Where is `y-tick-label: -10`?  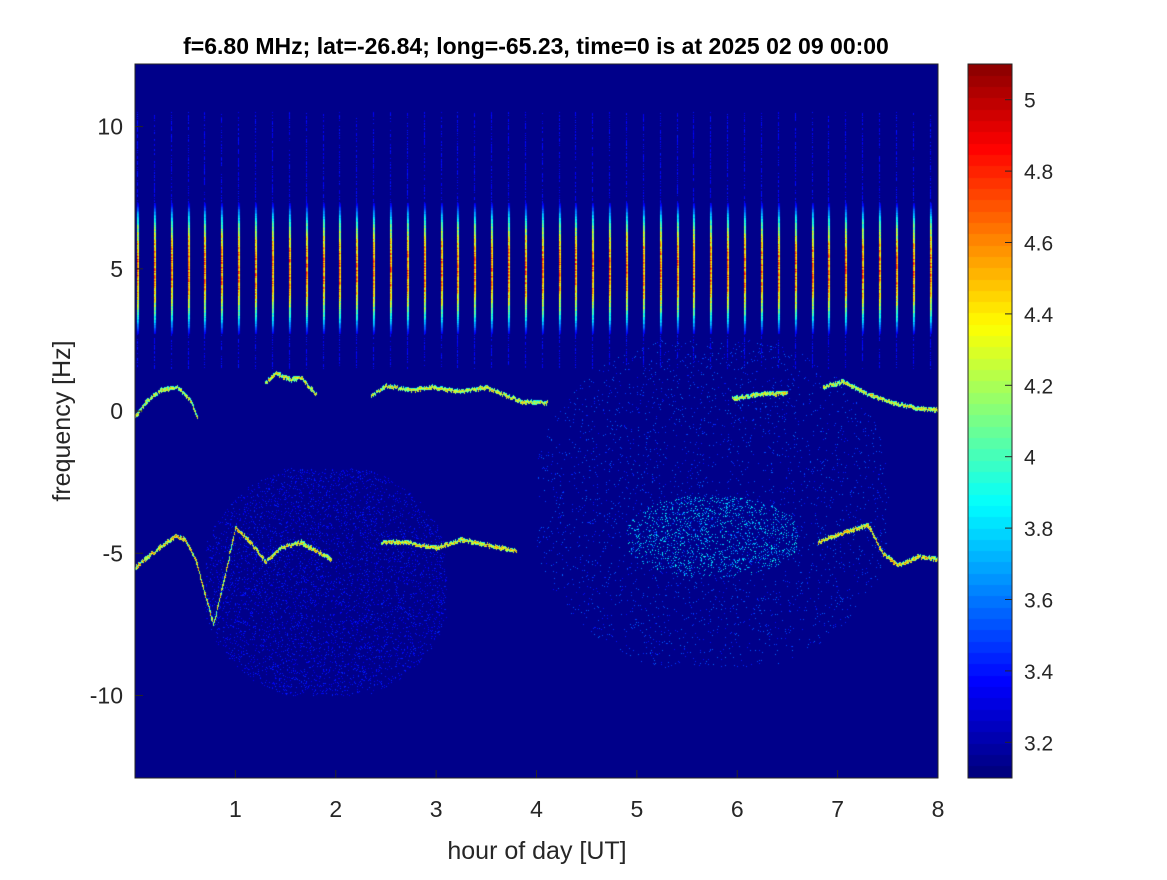
y-tick-label: -10 is located at coordinates (106, 696).